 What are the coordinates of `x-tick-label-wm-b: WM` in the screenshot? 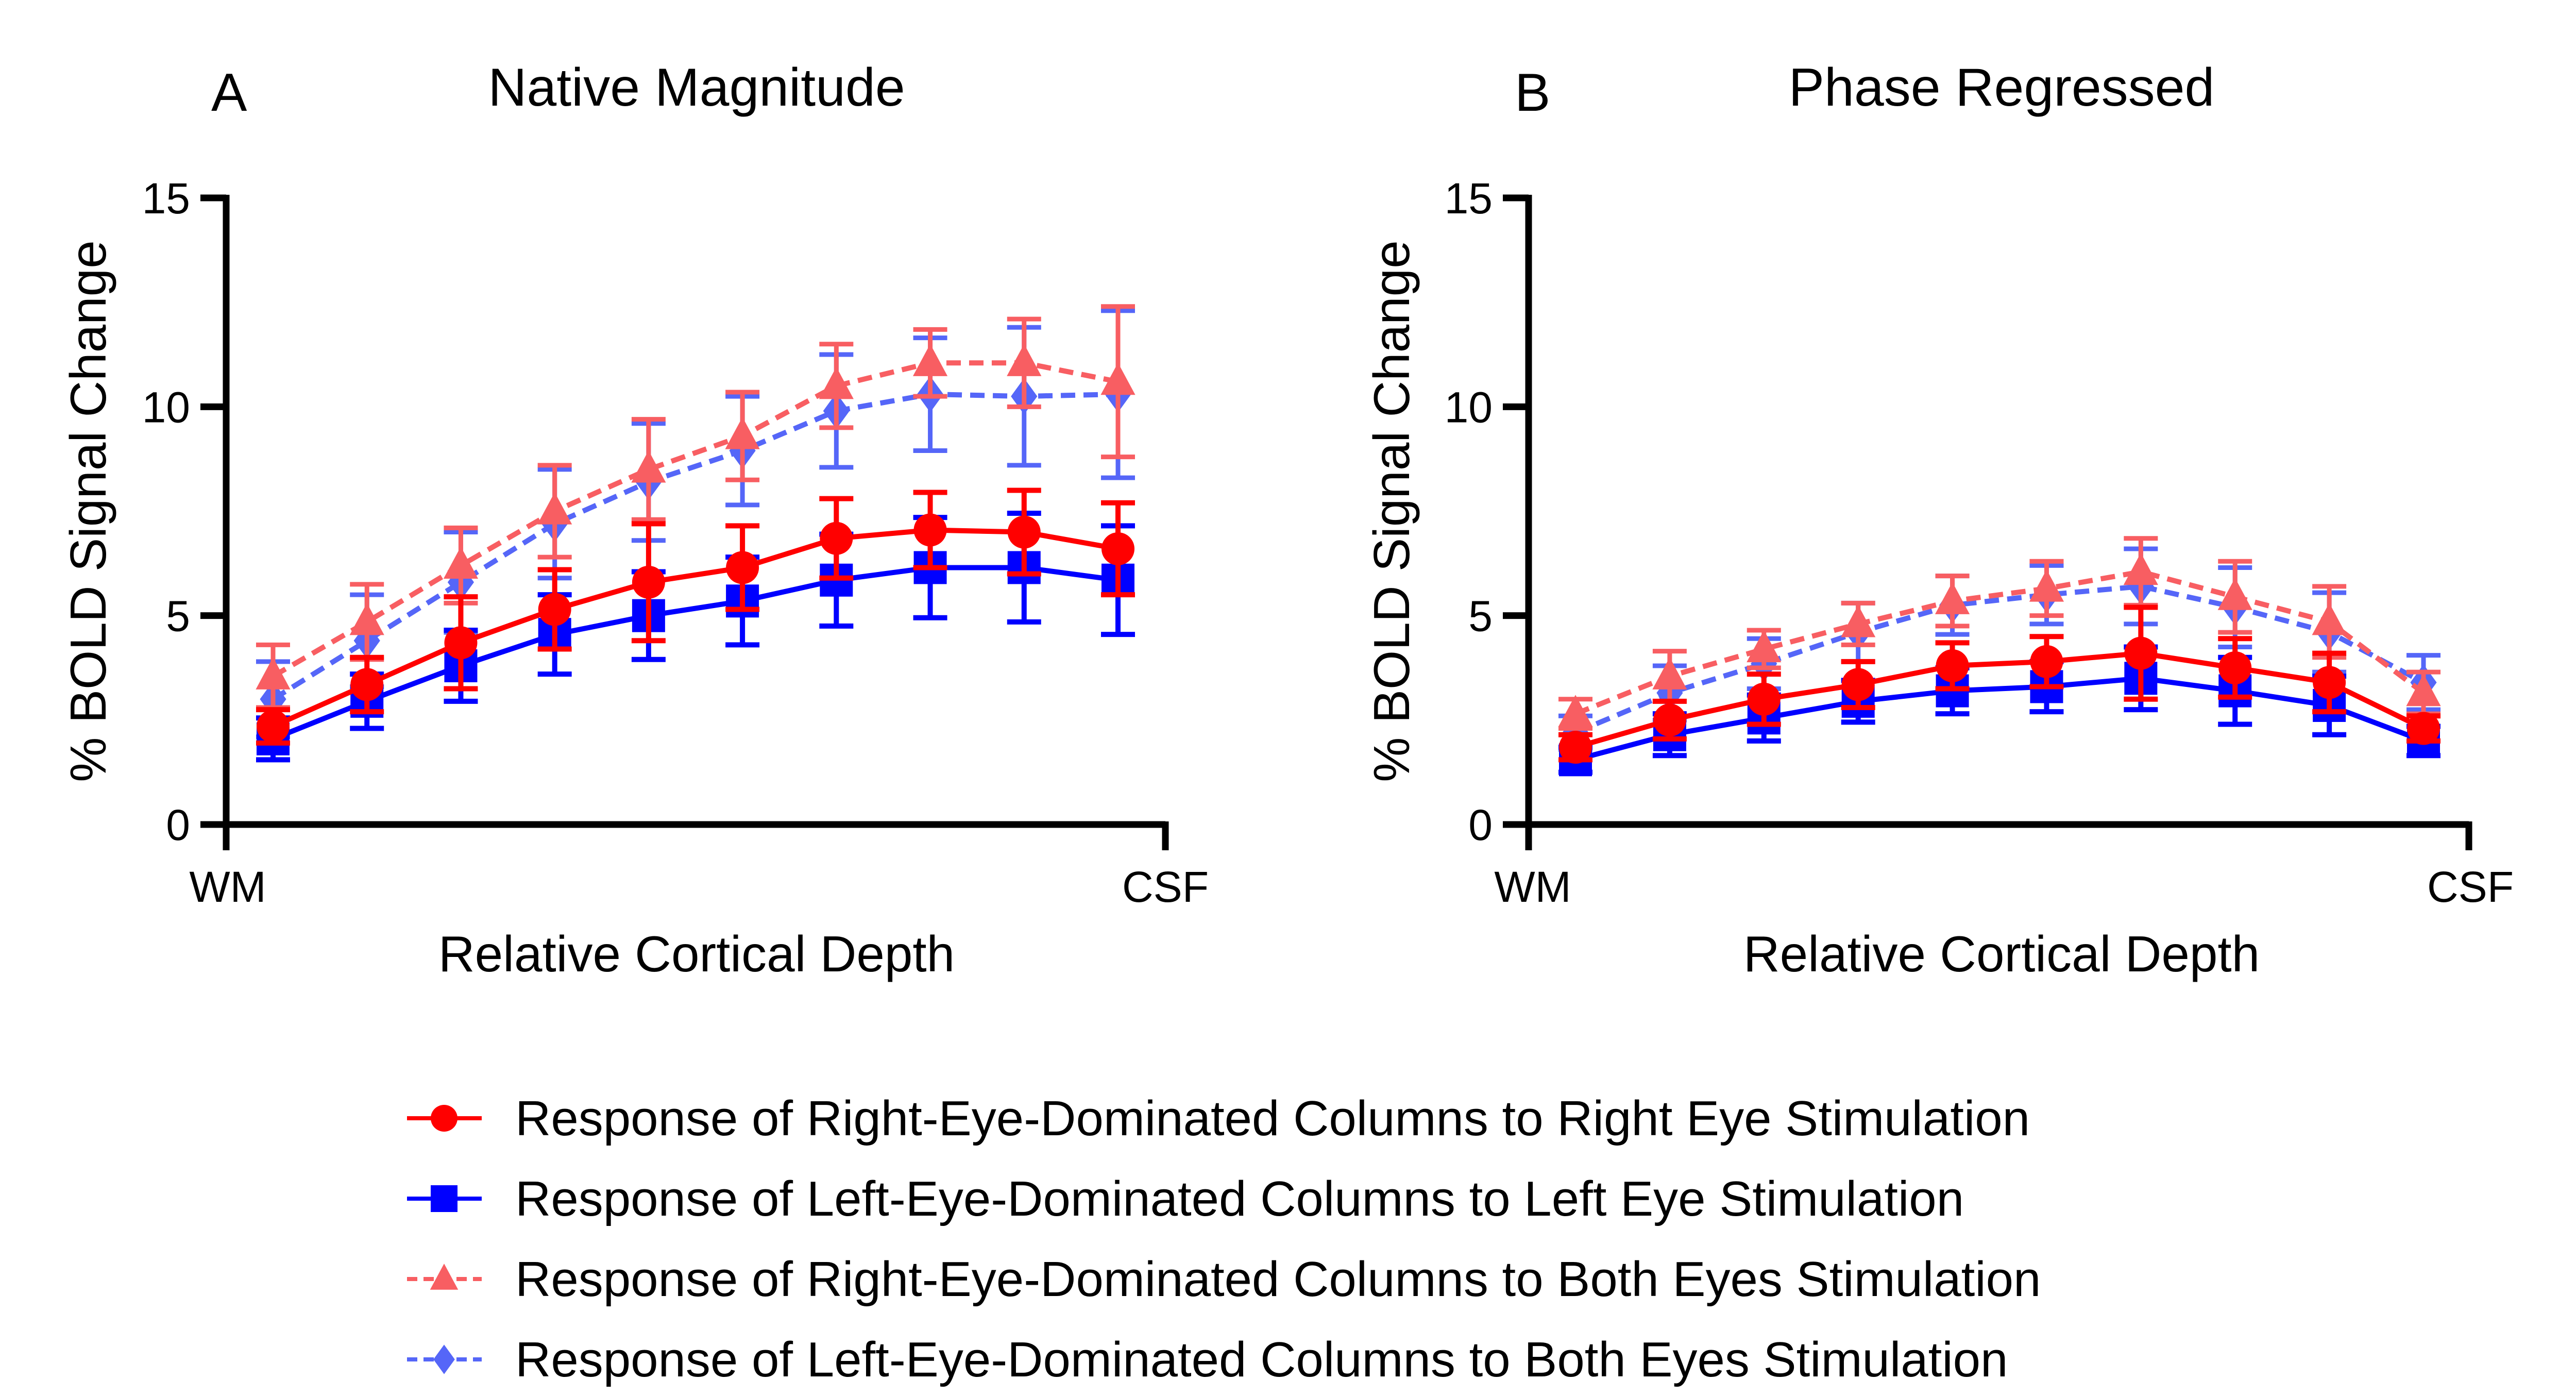 It's located at (1532, 887).